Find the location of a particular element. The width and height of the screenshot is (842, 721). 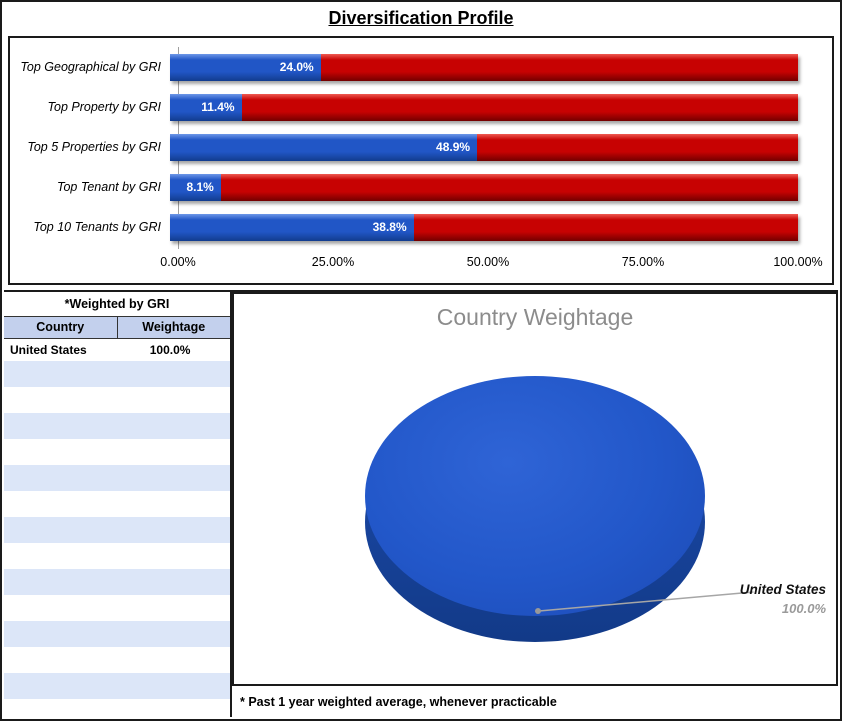

table-caption: *Weighted by GRI is located at coordinates (117, 304).